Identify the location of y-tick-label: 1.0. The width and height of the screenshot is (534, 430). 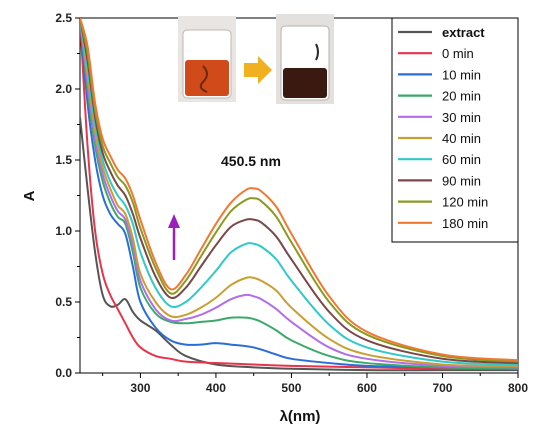
(63, 231).